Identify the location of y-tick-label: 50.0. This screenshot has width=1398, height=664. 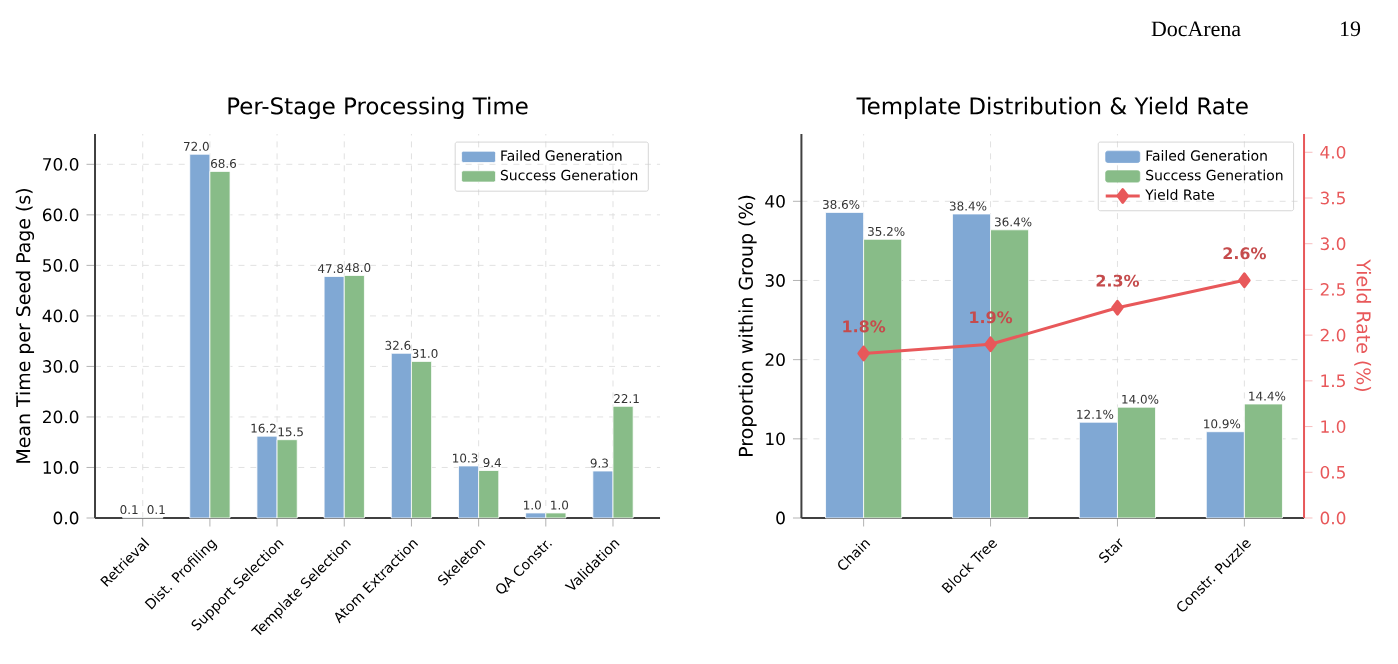
(61, 265).